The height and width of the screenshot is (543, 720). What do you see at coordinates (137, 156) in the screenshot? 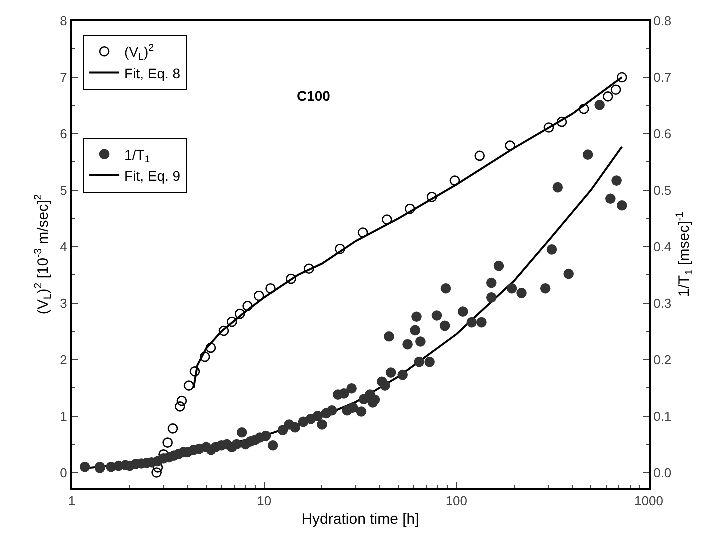
I see `legend-label: 1/T$_{1}$` at bounding box center [137, 156].